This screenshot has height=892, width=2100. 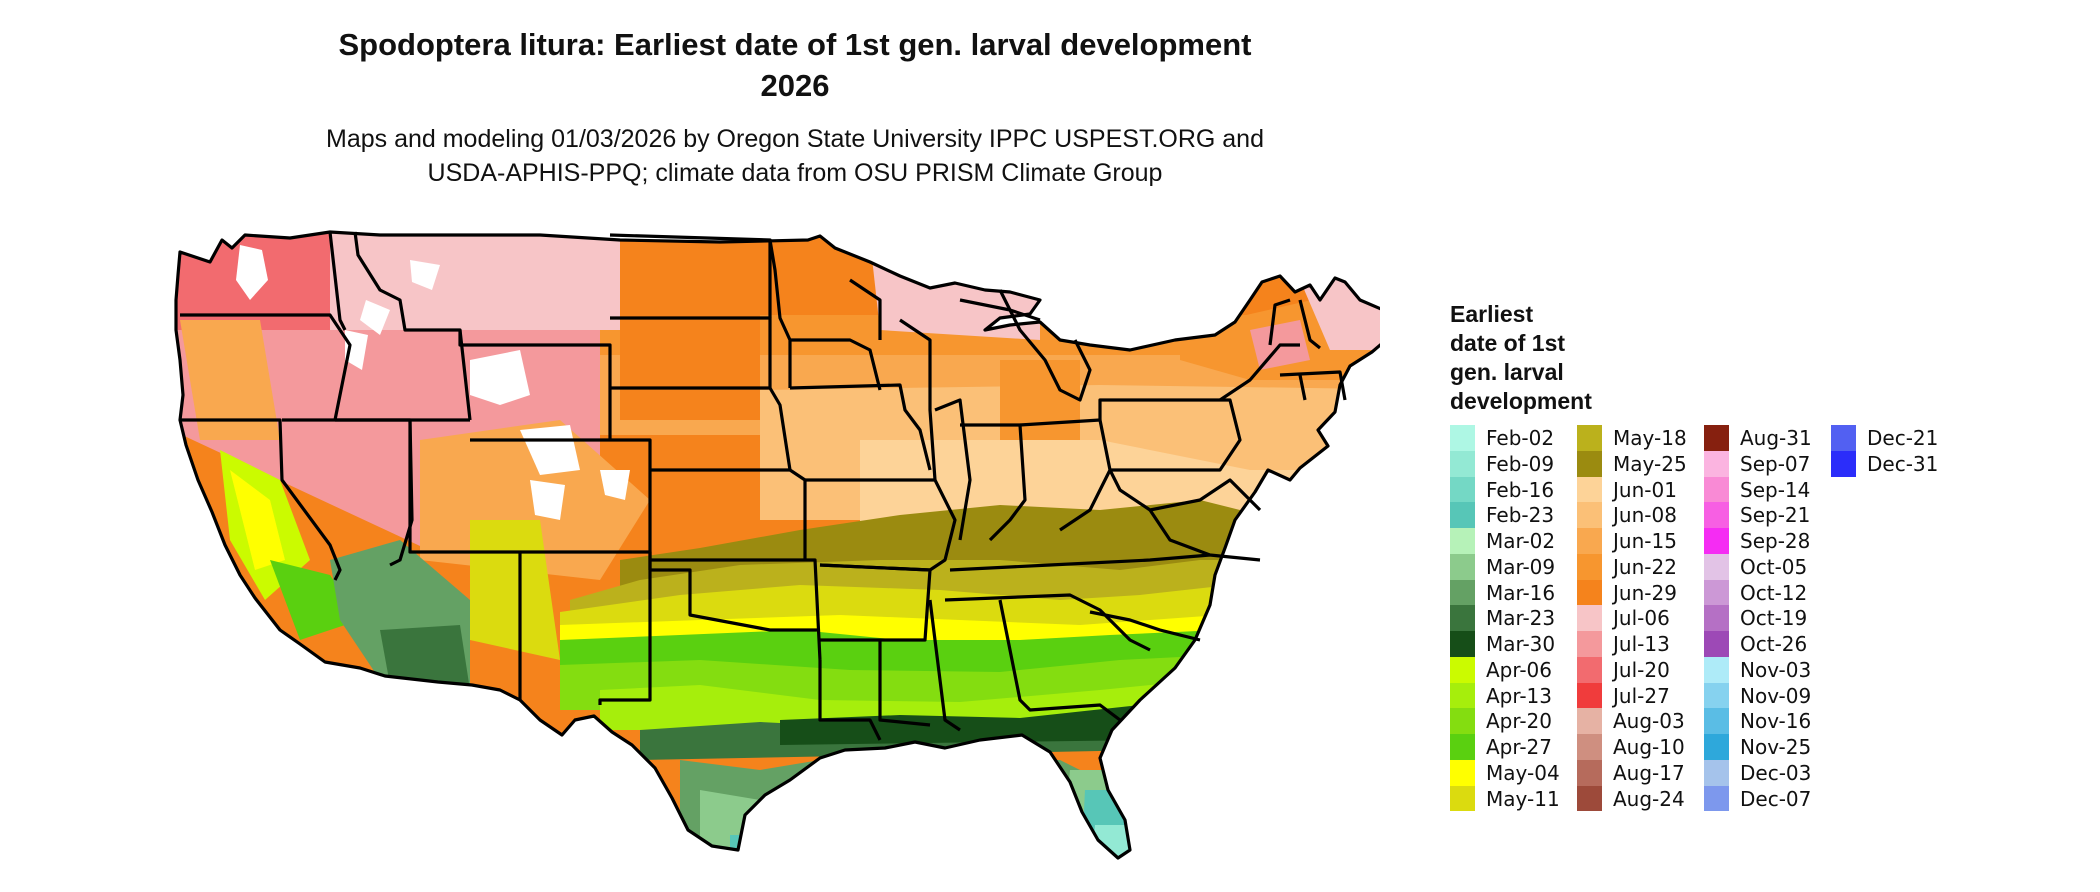 What do you see at coordinates (993, 482) in the screenshot?
I see `border-in-oh` at bounding box center [993, 482].